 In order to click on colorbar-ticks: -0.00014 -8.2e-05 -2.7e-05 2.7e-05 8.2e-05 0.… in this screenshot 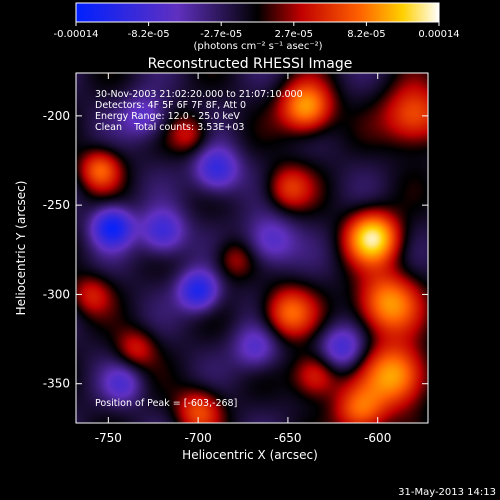, I will do `click(257, 31)`.